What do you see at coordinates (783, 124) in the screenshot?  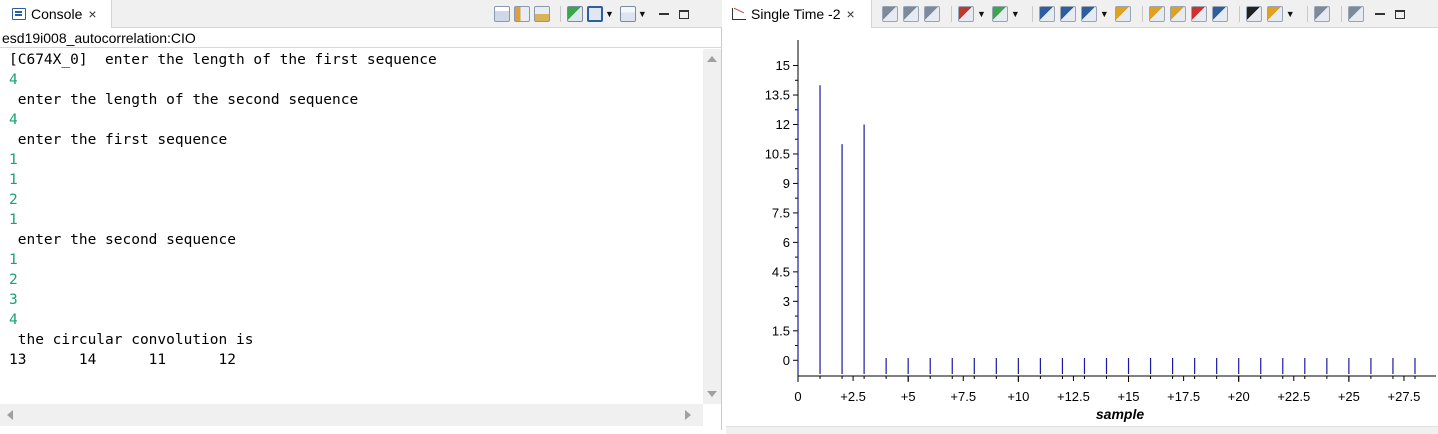 I see `y-tick-label: 12` at bounding box center [783, 124].